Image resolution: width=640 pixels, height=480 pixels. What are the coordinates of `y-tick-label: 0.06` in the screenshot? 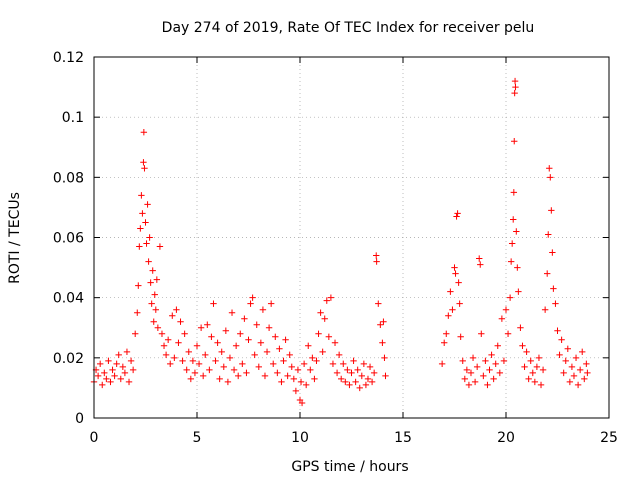 It's located at (68, 239).